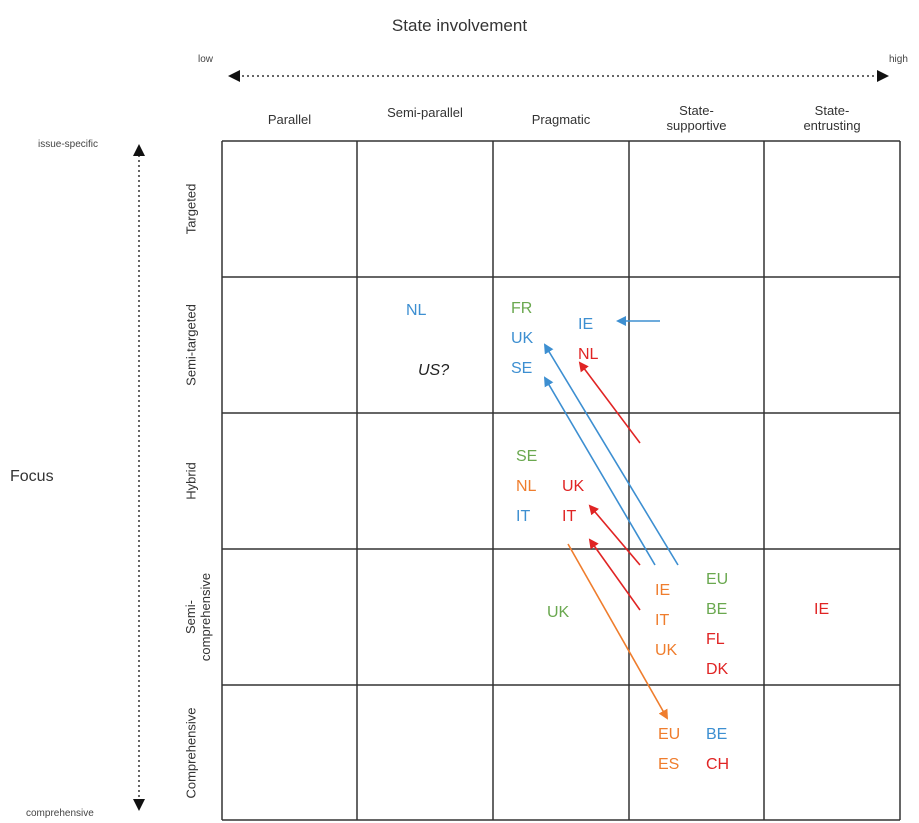  I want to click on column-header: State-entrusting, so click(832, 118).